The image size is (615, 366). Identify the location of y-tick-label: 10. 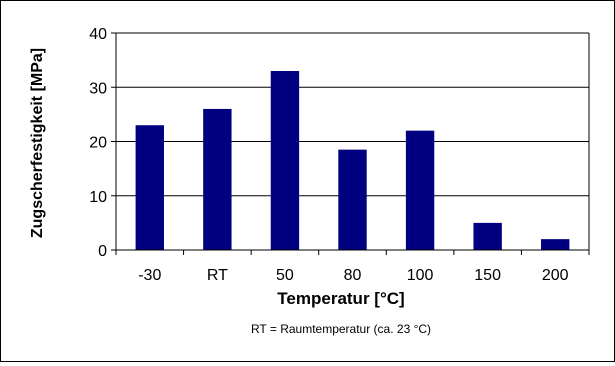
(98, 197).